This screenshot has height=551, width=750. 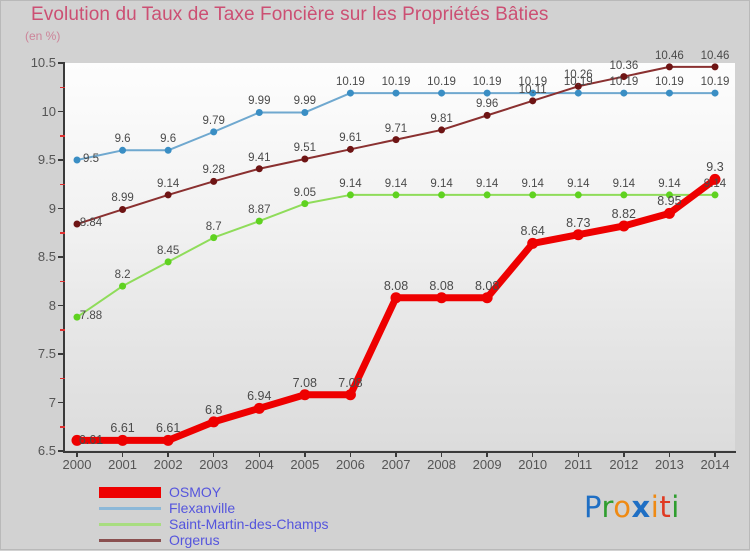 What do you see at coordinates (249, 524) in the screenshot?
I see `legend-label: Saint-Martin-des-Champs` at bounding box center [249, 524].